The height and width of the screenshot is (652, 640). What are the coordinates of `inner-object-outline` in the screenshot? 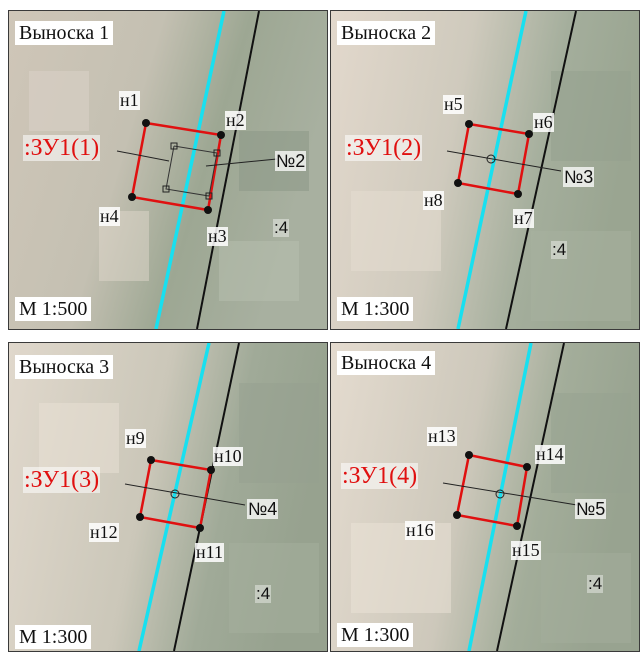 It's located at (191, 171).